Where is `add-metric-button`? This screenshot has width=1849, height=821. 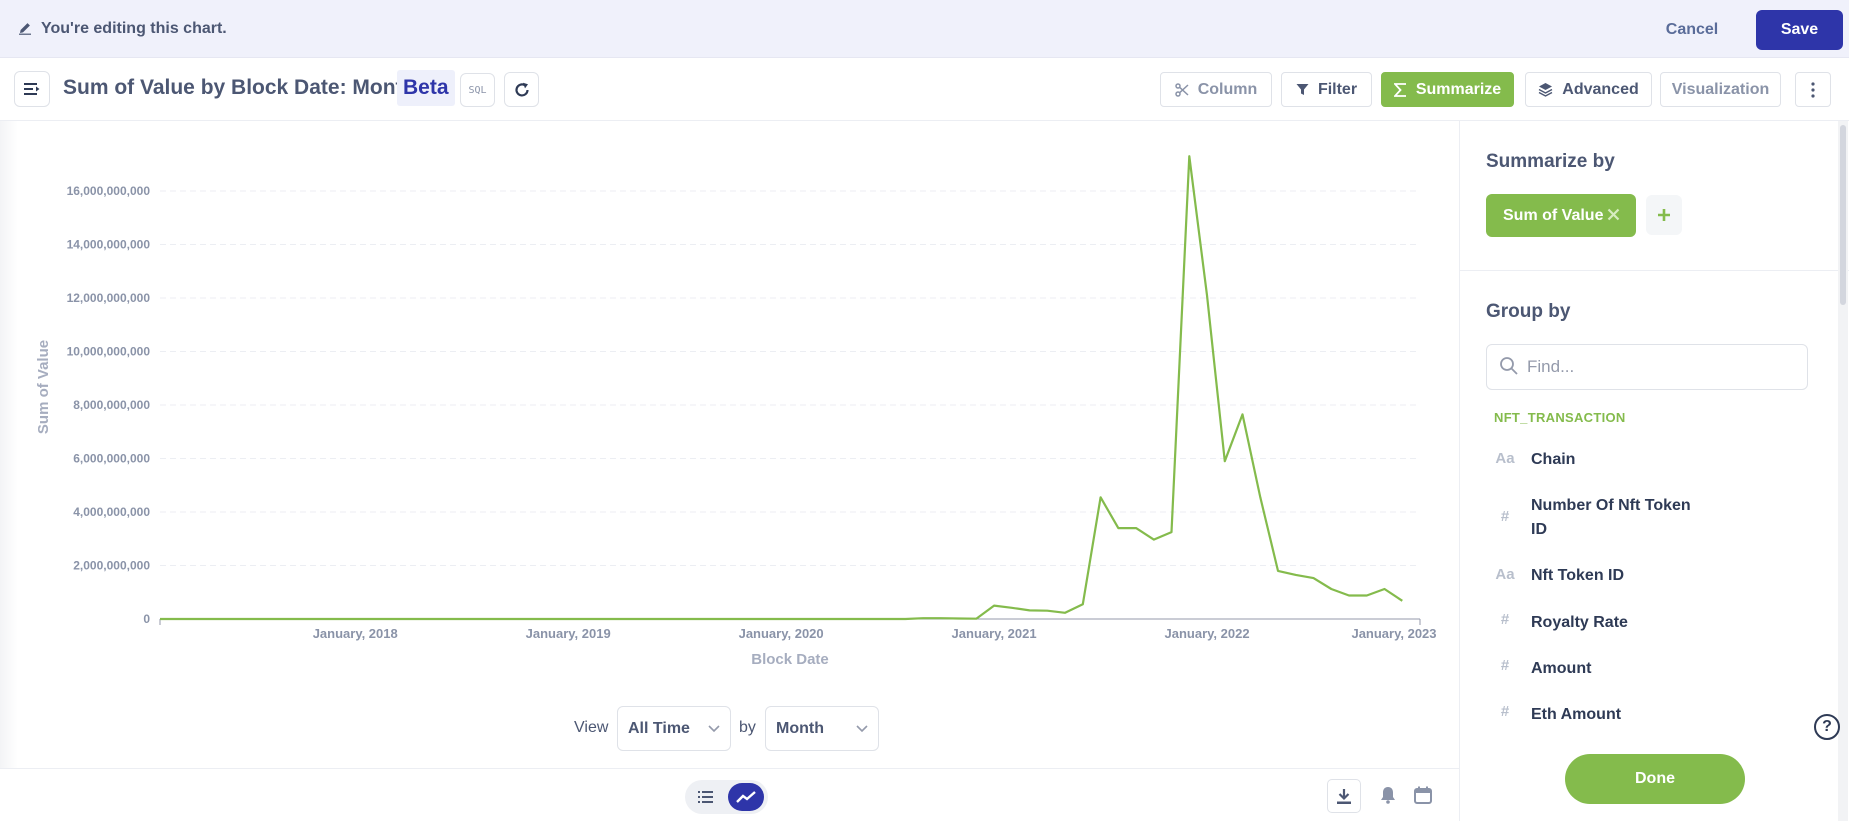 add-metric-button is located at coordinates (1664, 215).